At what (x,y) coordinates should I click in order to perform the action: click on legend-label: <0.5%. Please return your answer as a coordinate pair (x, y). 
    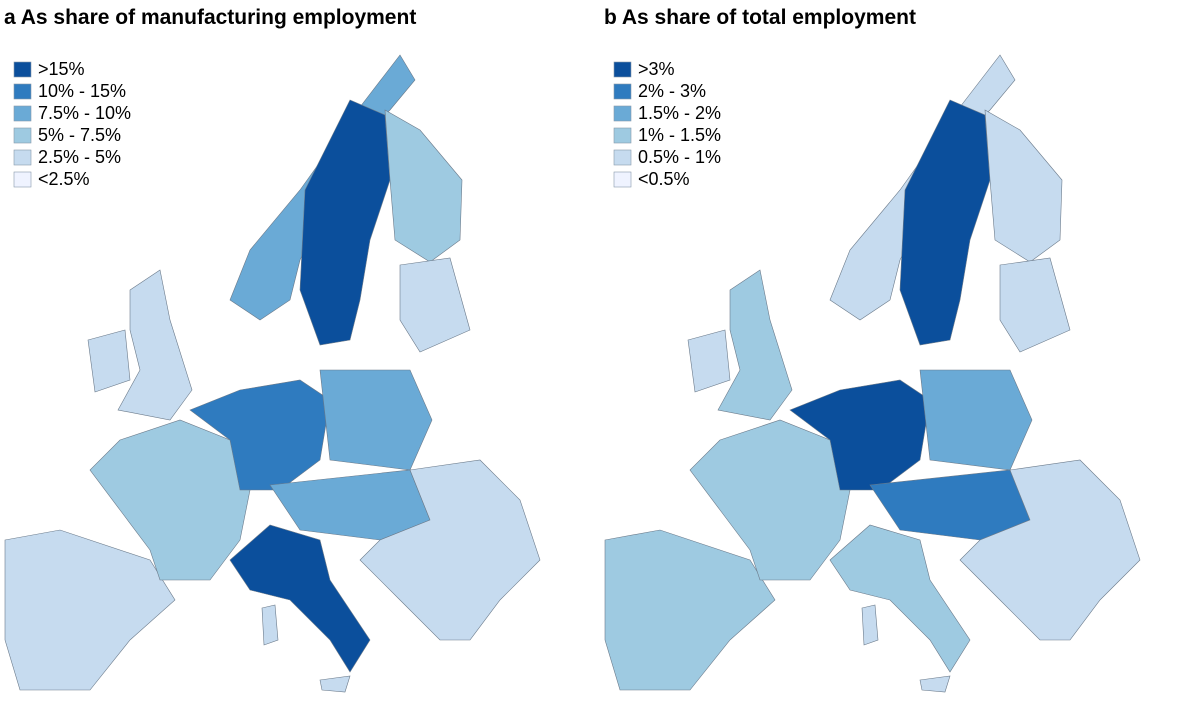
    Looking at the image, I should click on (664, 179).